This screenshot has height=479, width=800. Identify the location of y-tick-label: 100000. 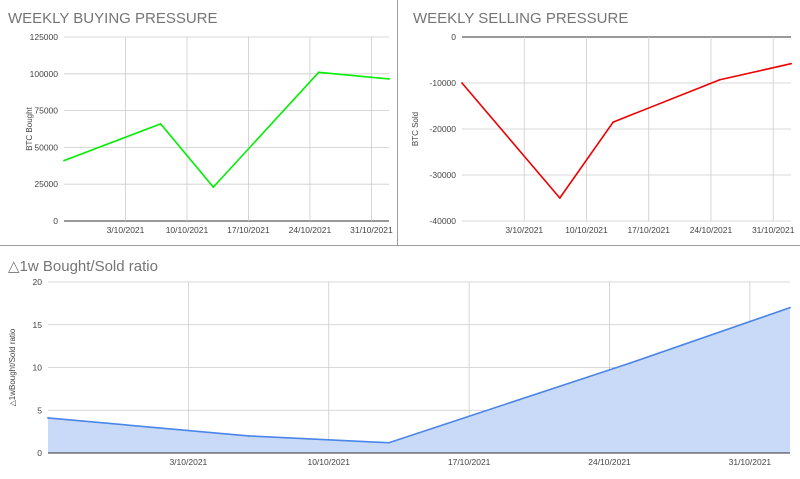
(44, 74).